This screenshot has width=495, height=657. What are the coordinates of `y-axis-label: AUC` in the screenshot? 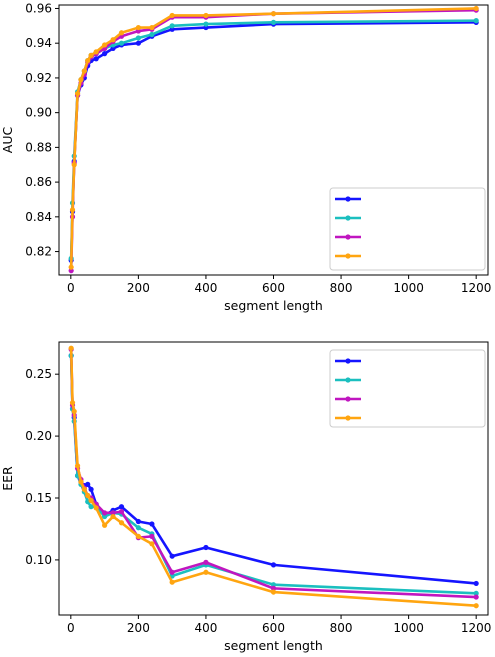 It's located at (7, 140).